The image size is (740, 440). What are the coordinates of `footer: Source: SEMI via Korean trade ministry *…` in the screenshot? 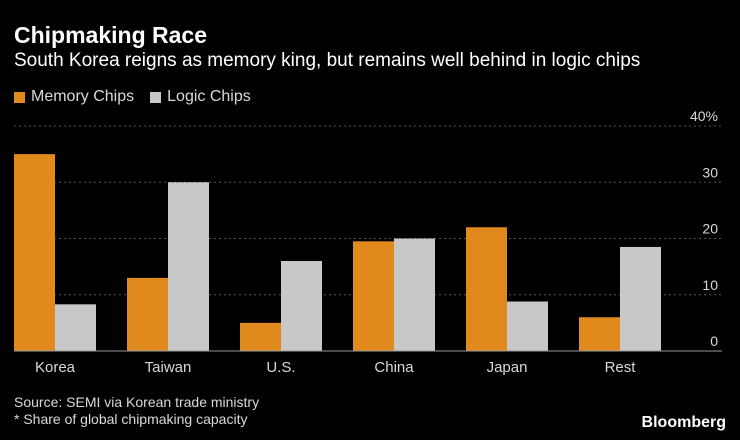 It's located at (136, 411).